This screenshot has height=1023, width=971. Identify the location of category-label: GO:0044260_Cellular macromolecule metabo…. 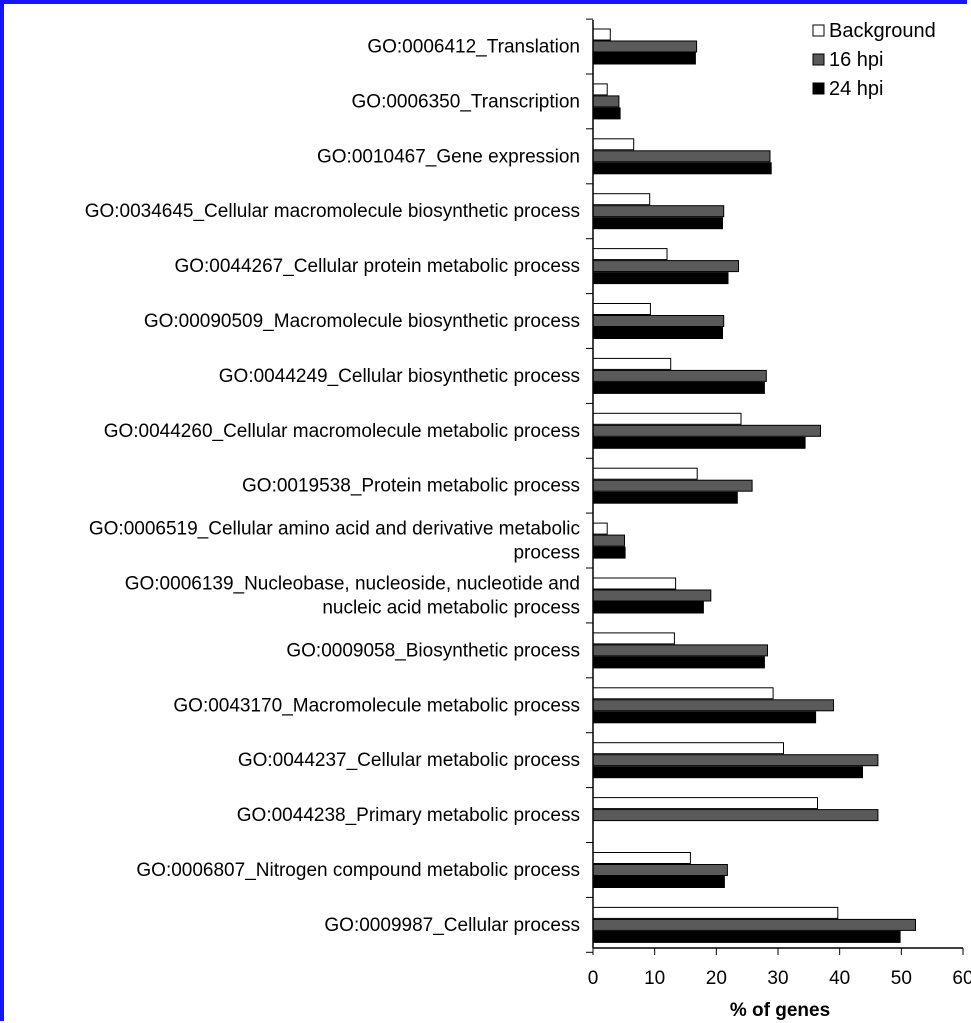
(342, 431).